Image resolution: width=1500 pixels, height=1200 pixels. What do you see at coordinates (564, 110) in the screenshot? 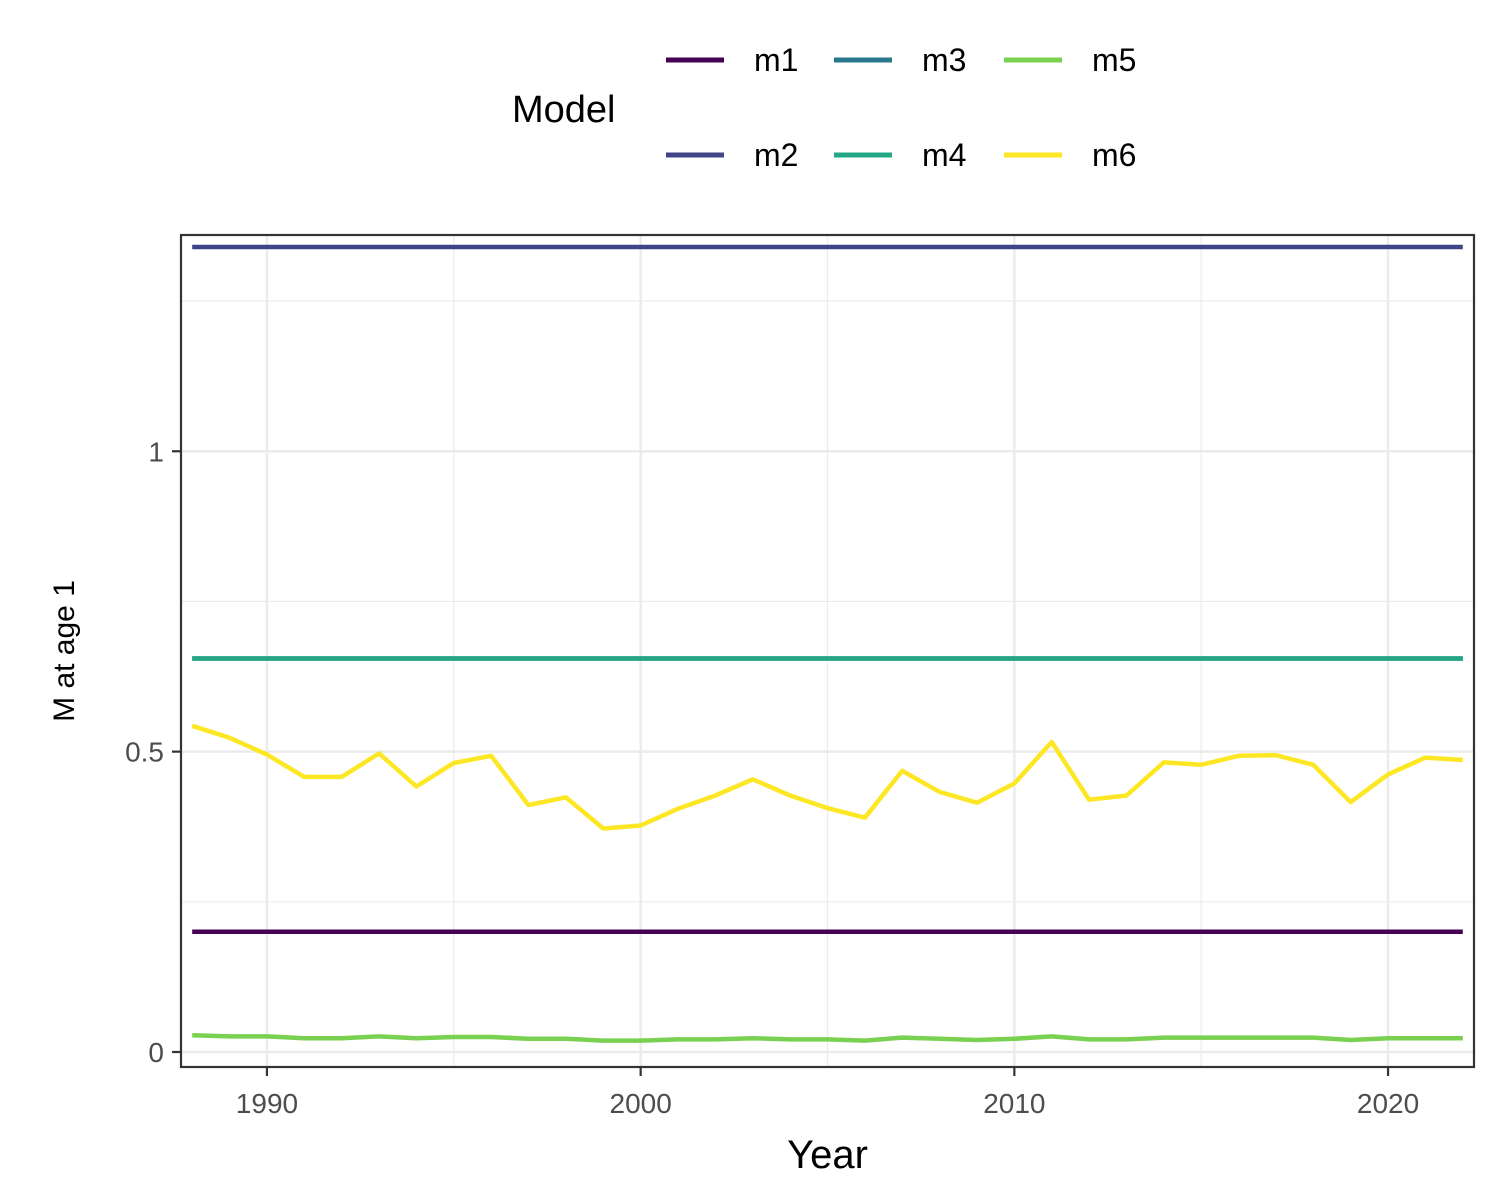
I see `legend-title: Model` at bounding box center [564, 110].